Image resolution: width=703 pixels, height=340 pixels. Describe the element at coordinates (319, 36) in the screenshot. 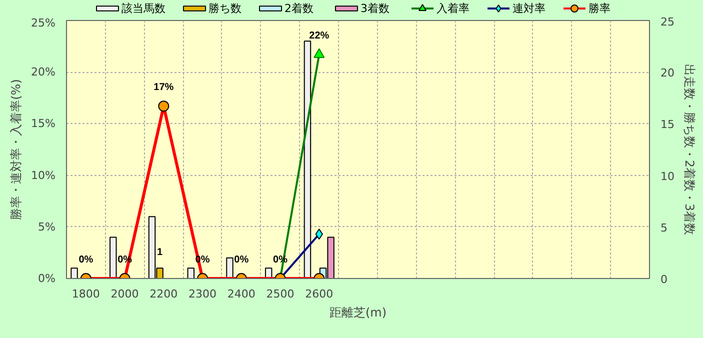

I see `data-label: 22%` at that location.